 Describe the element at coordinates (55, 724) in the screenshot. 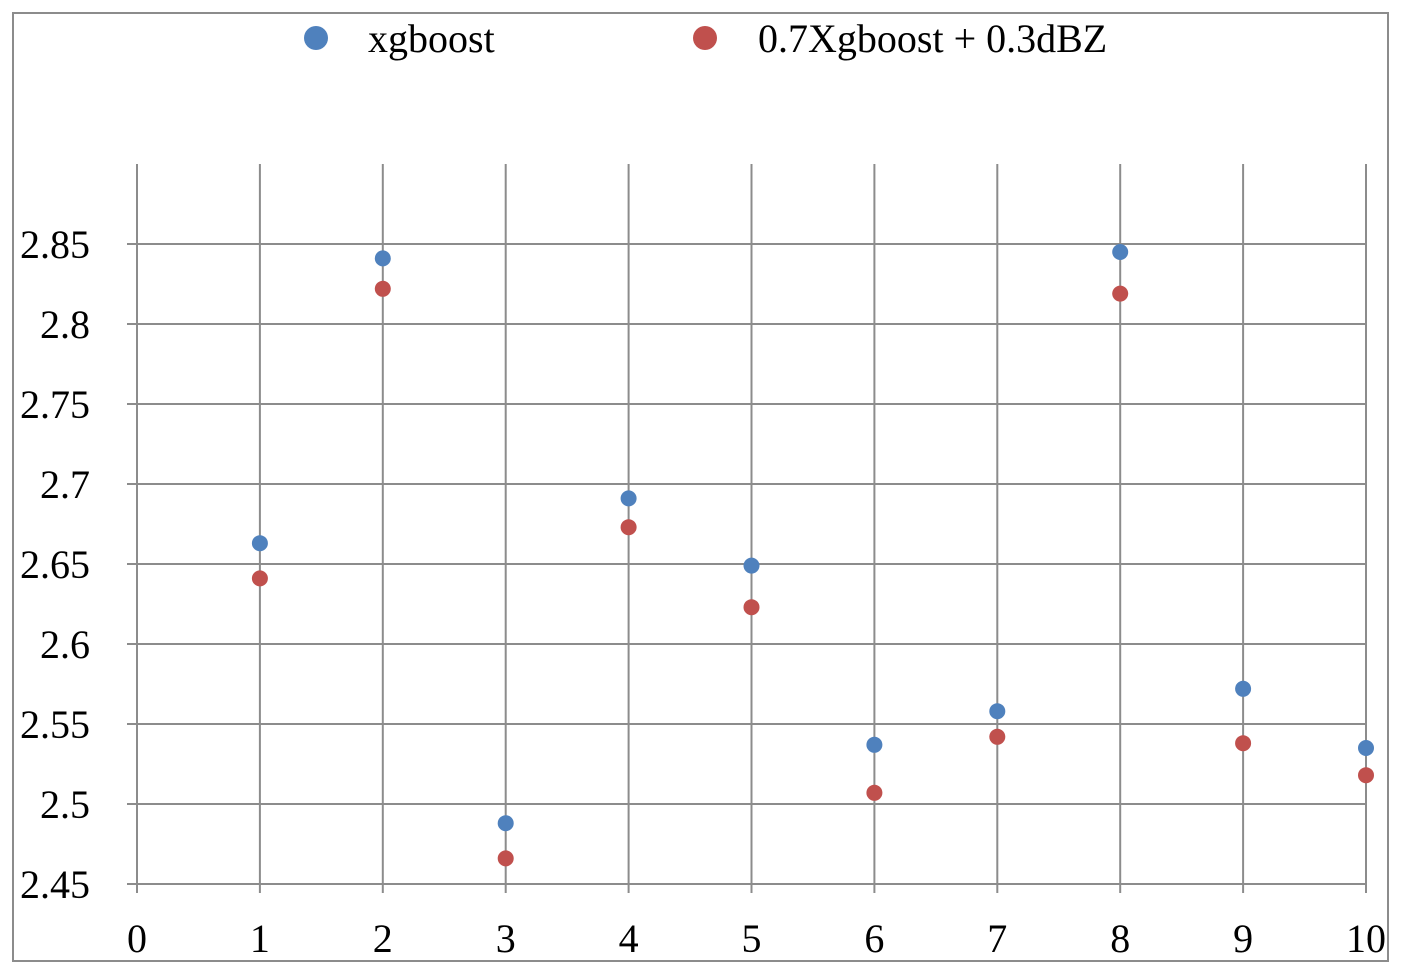

I see `y-tick-label: 2.55` at that location.